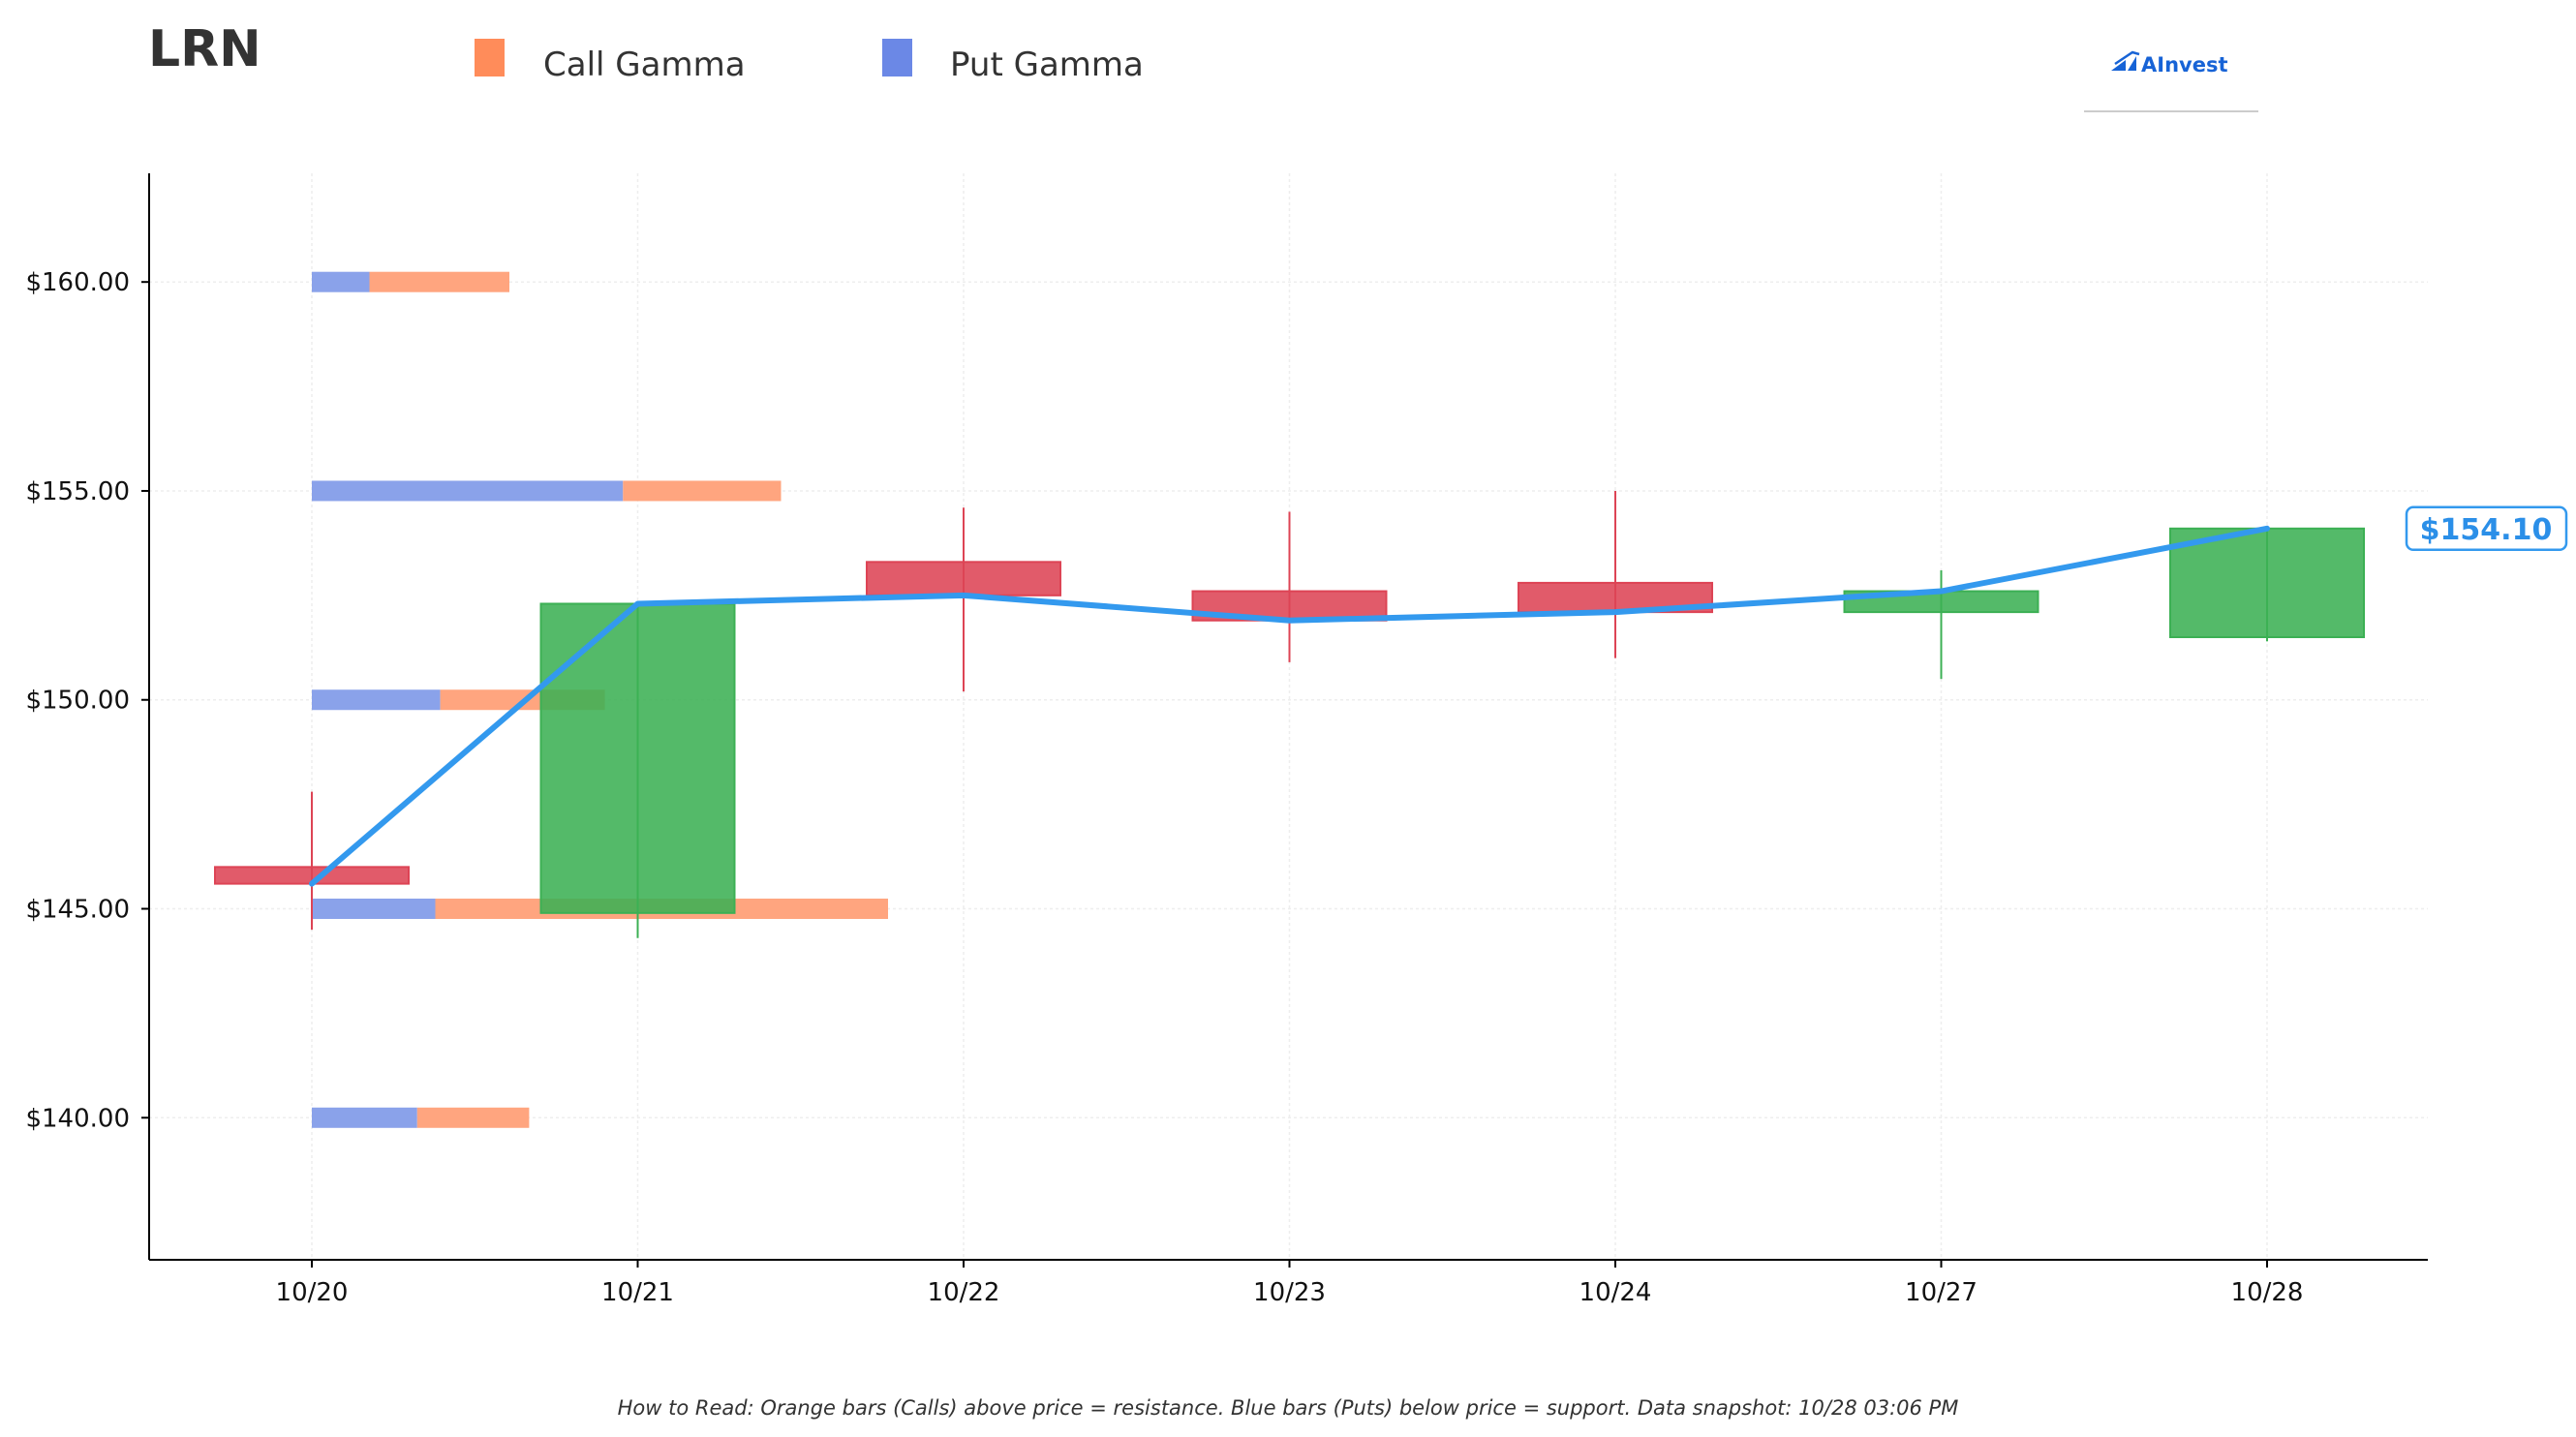 The height and width of the screenshot is (1437, 2576). I want to click on put-gamma-legend-swatch, so click(897, 58).